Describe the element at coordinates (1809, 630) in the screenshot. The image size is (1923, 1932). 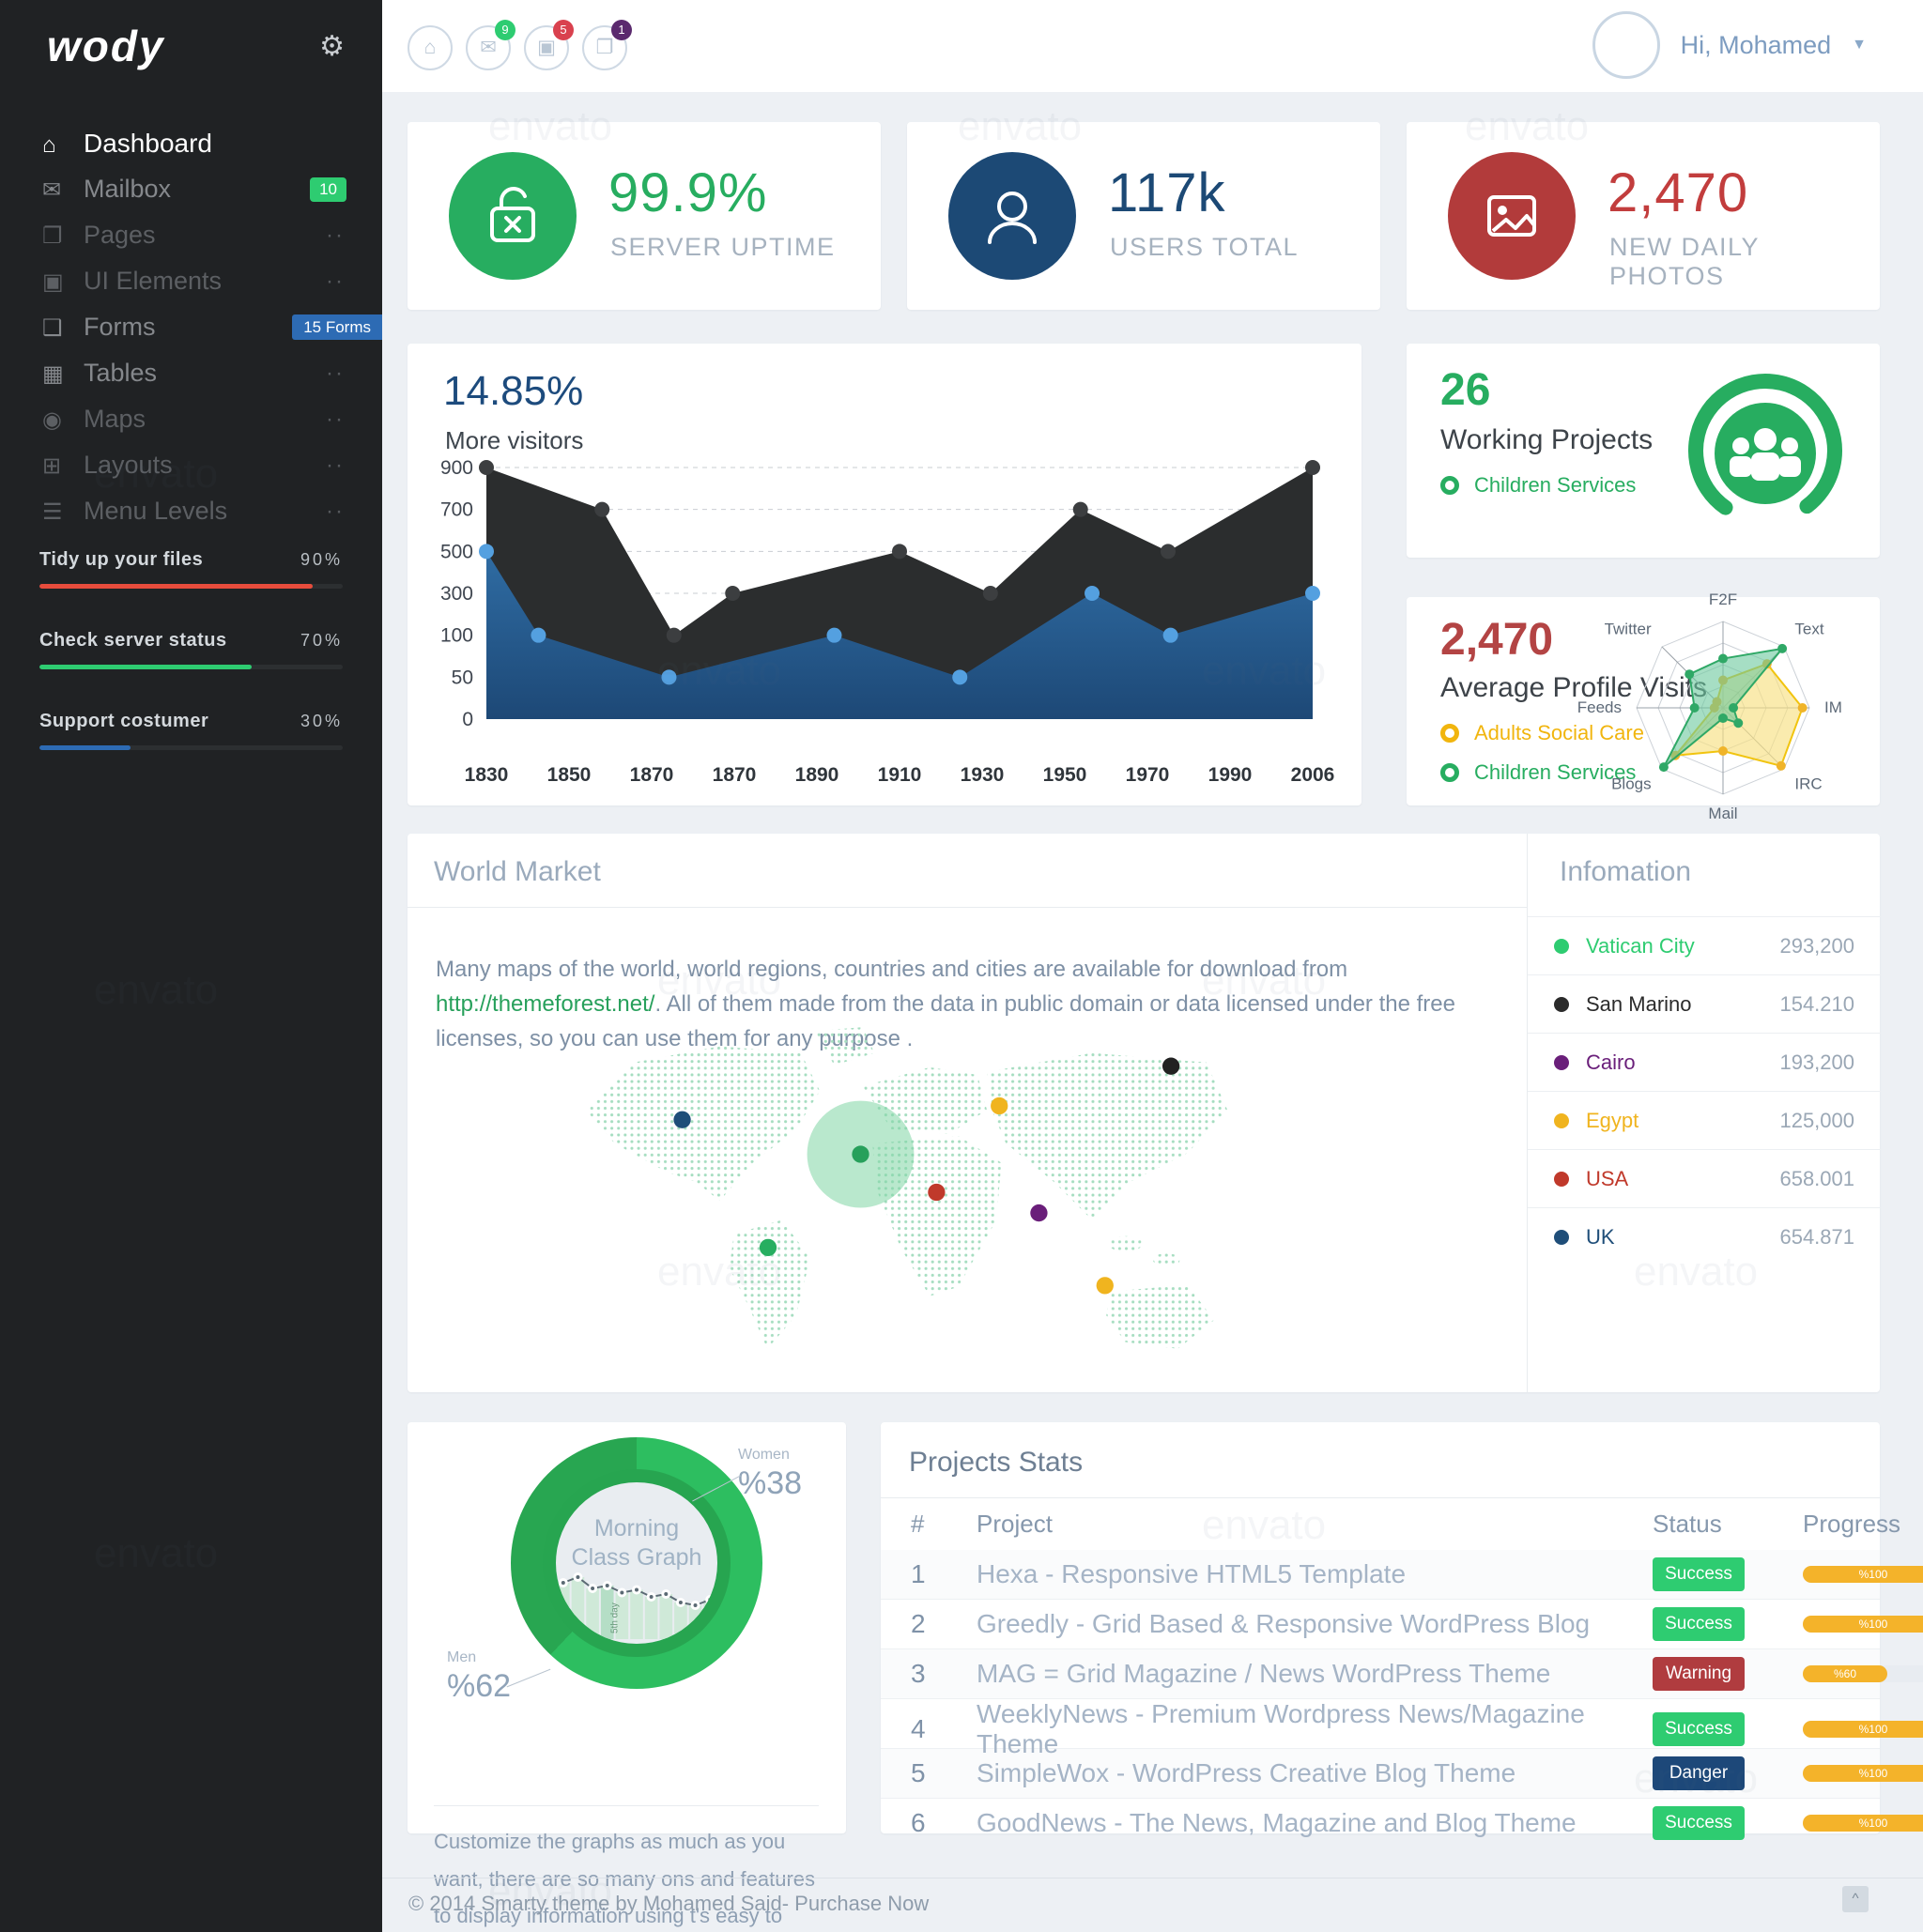
I see `svg-text: Text` at that location.